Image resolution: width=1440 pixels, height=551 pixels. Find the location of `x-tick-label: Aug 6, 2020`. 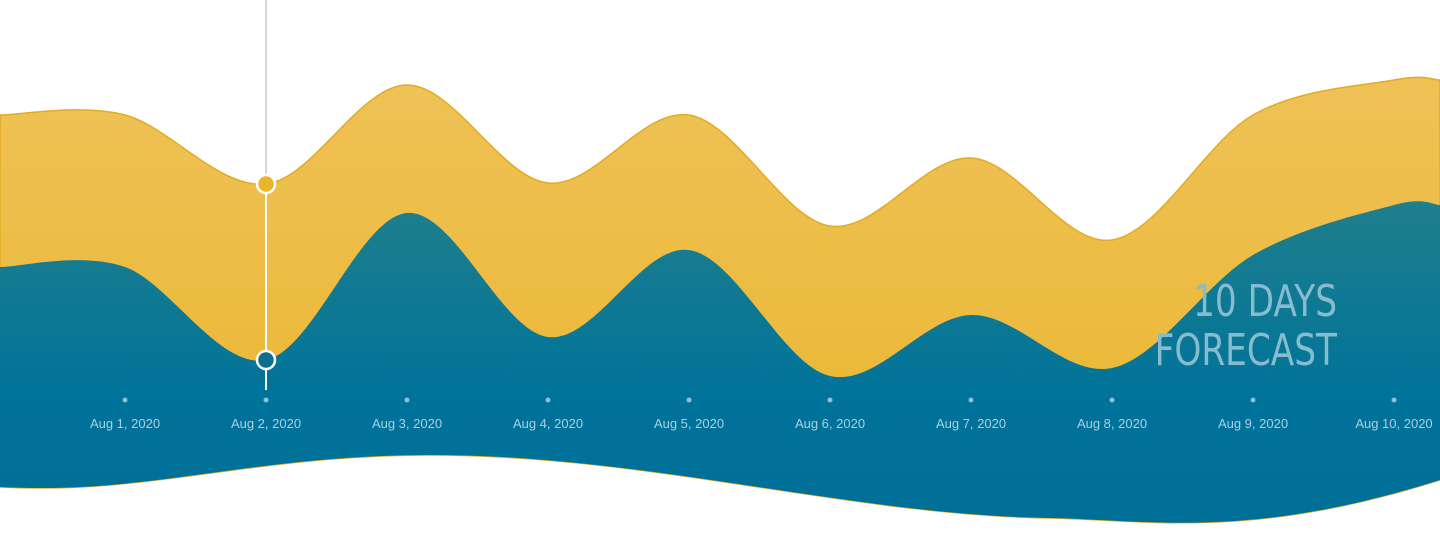

x-tick-label: Aug 6, 2020 is located at coordinates (830, 423).